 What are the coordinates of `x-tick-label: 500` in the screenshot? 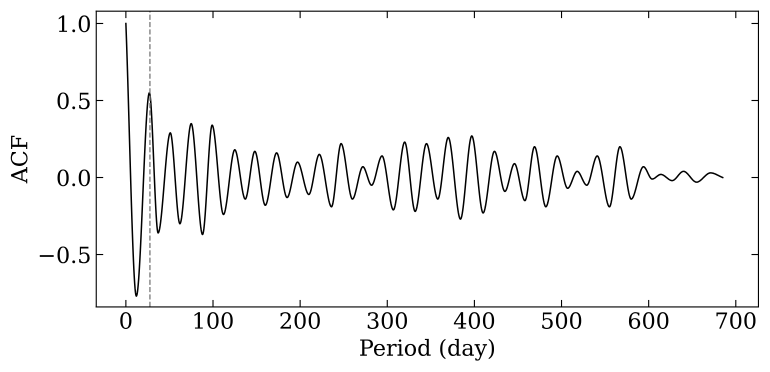 It's located at (562, 320).